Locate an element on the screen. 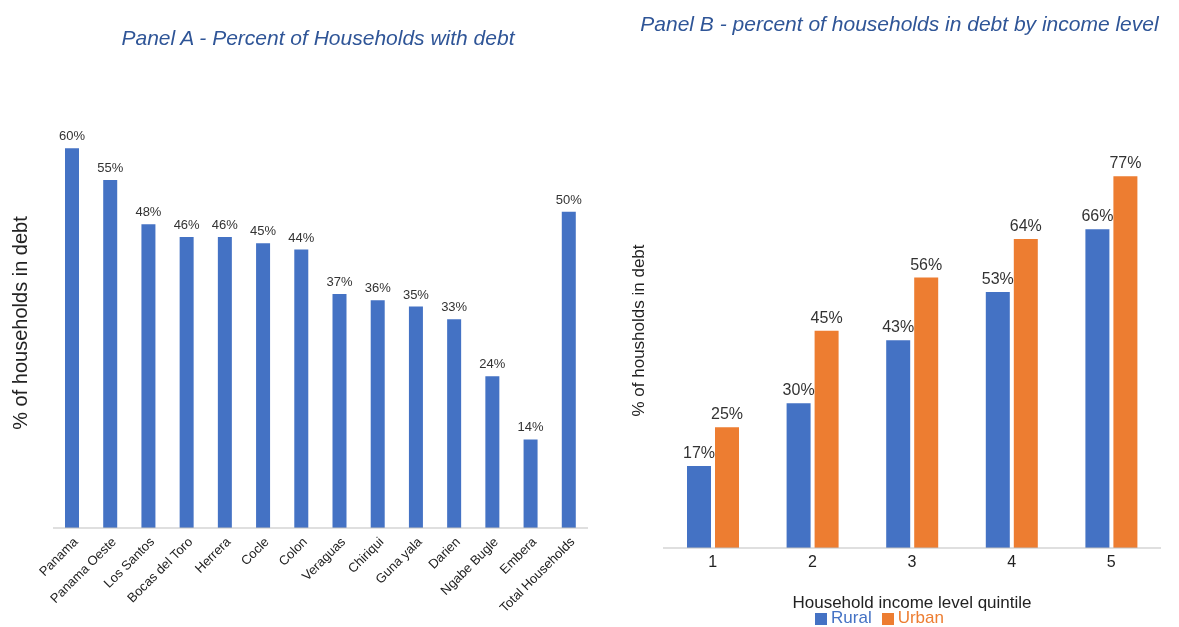 The width and height of the screenshot is (1179, 627). x-tick-label: 4 is located at coordinates (1012, 562).